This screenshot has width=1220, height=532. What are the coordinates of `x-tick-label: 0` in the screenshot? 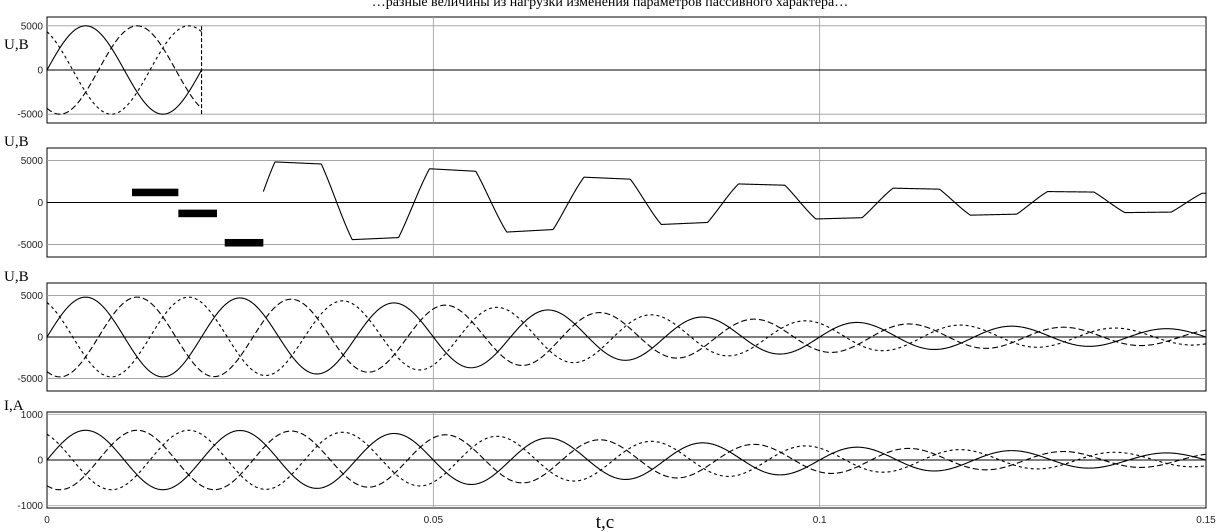 It's located at (47, 520).